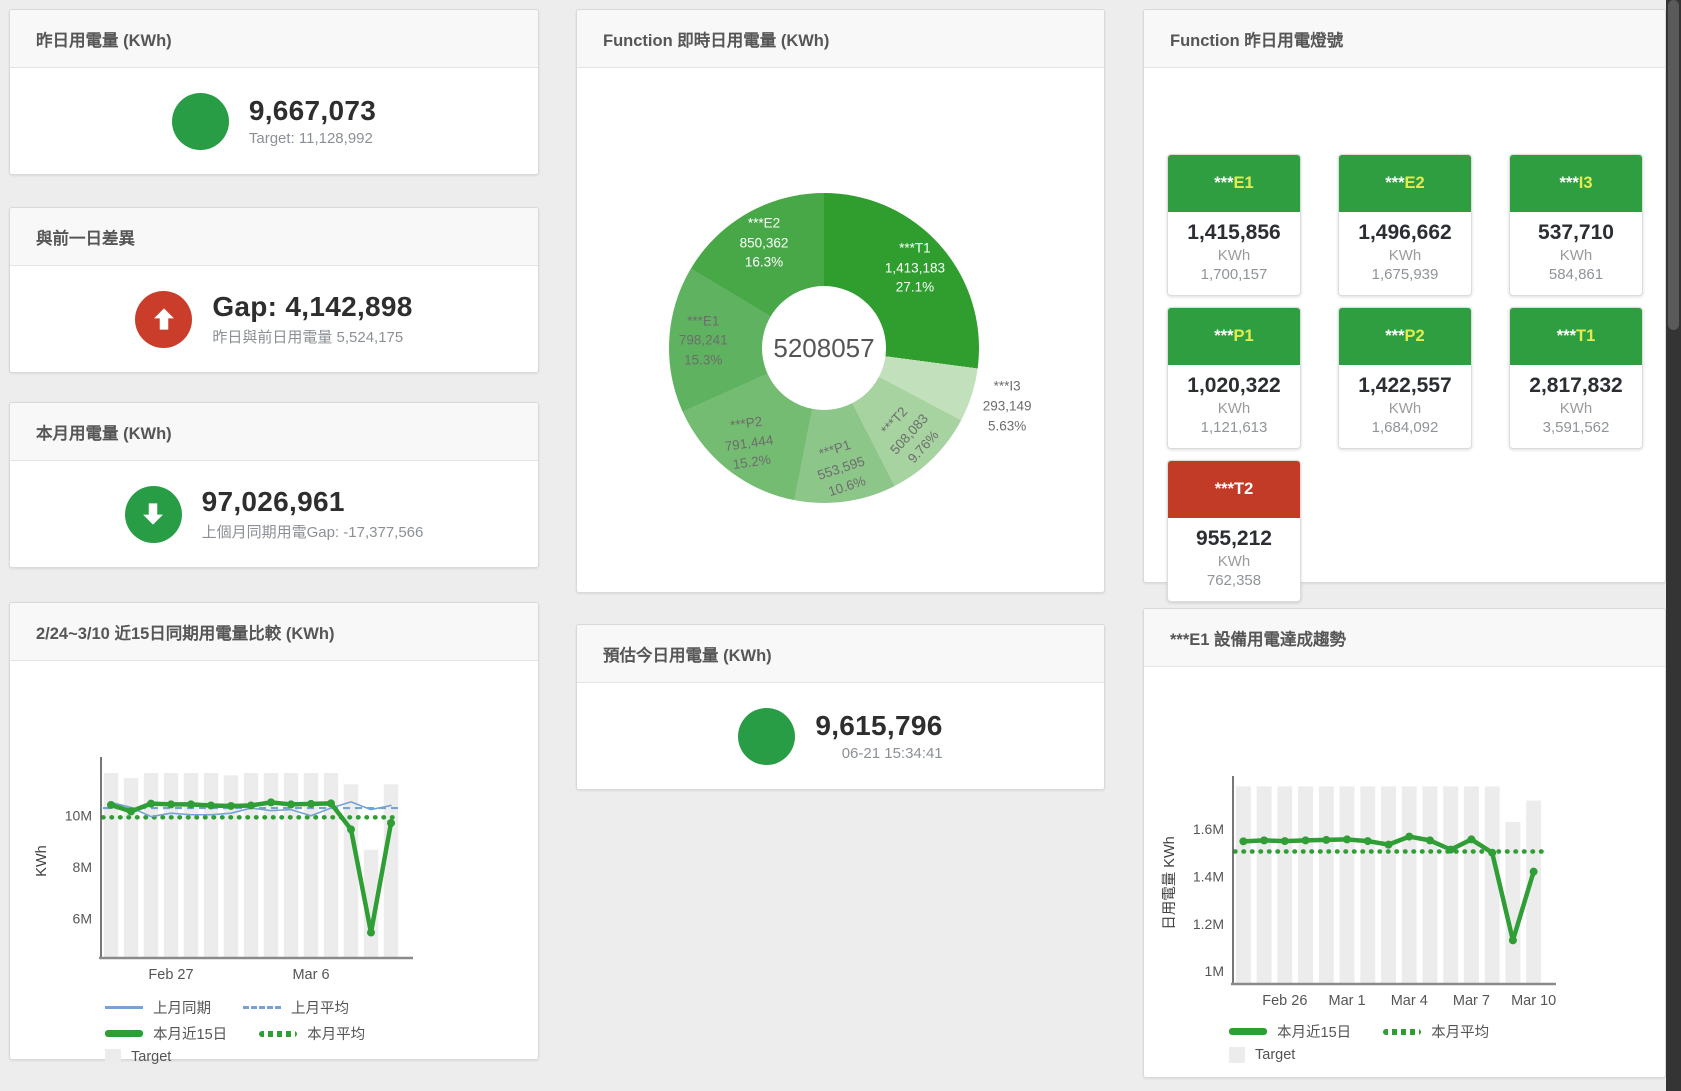 This screenshot has width=1681, height=1091. Describe the element at coordinates (153, 514) in the screenshot. I see `arrow-down-icon` at that location.